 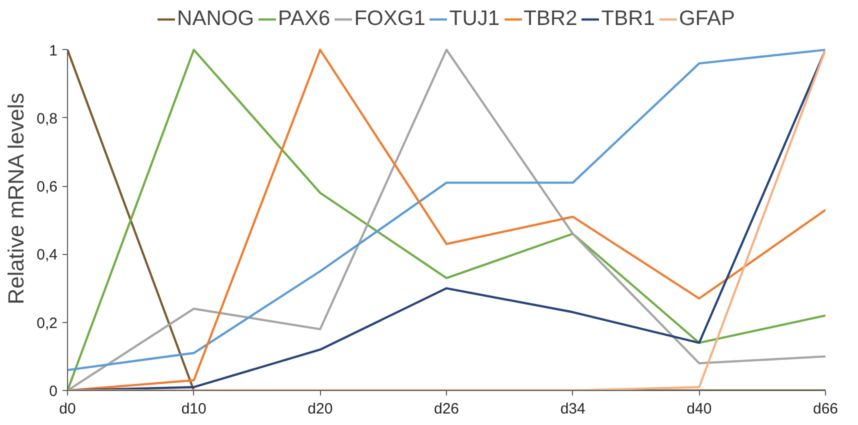 I want to click on y-tick-label: 0, so click(x=53, y=391).